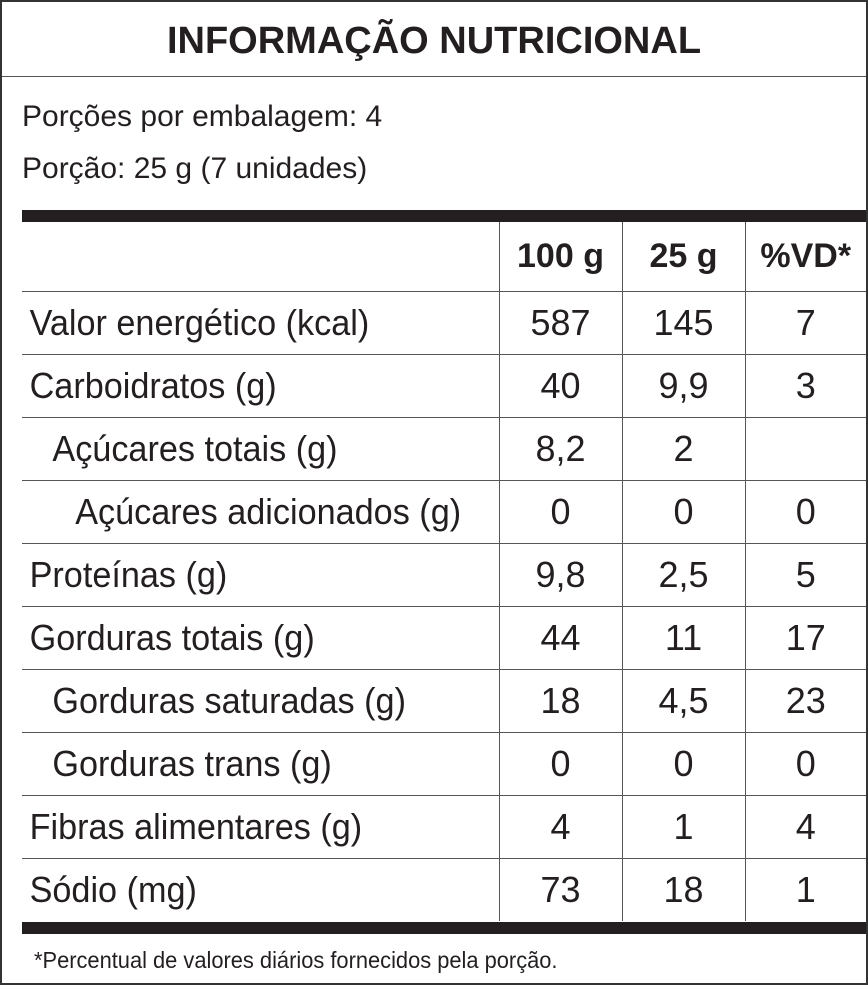 Image resolution: width=868 pixels, height=985 pixels. What do you see at coordinates (805, 575) in the screenshot?
I see `row-value-vd: 5` at bounding box center [805, 575].